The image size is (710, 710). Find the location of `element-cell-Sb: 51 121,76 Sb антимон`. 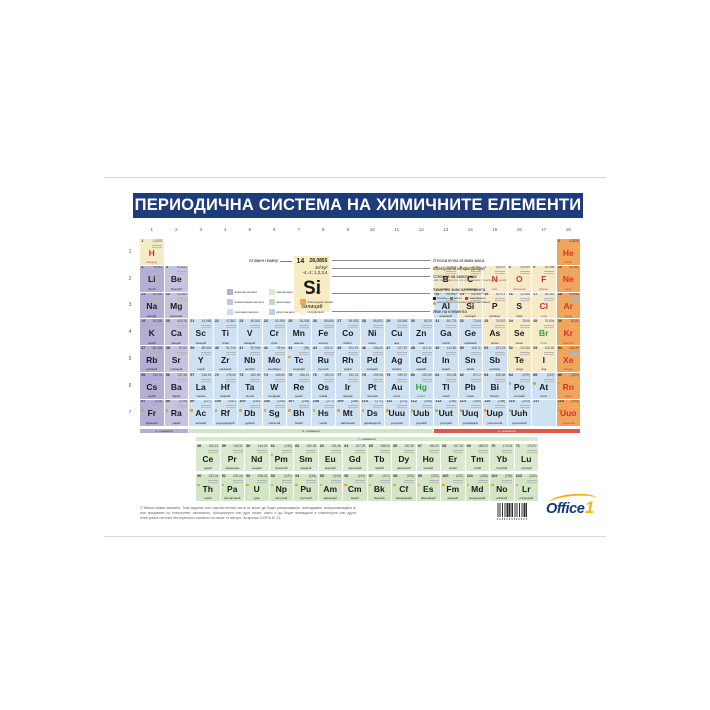

element-cell-Sb: 51 121,76 Sb антимон is located at coordinates (495, 359).